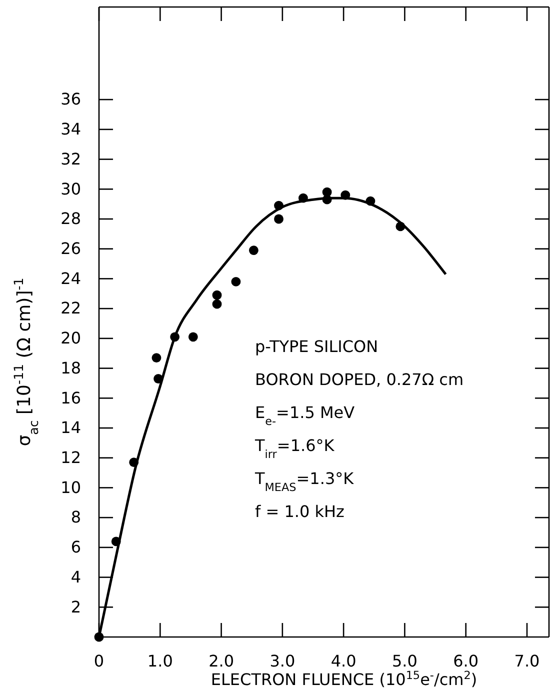 The width and height of the screenshot is (551, 692). Describe the element at coordinates (305, 415) in the screenshot. I see `annotation: E$_{e-}$=1.5 MeV` at that location.